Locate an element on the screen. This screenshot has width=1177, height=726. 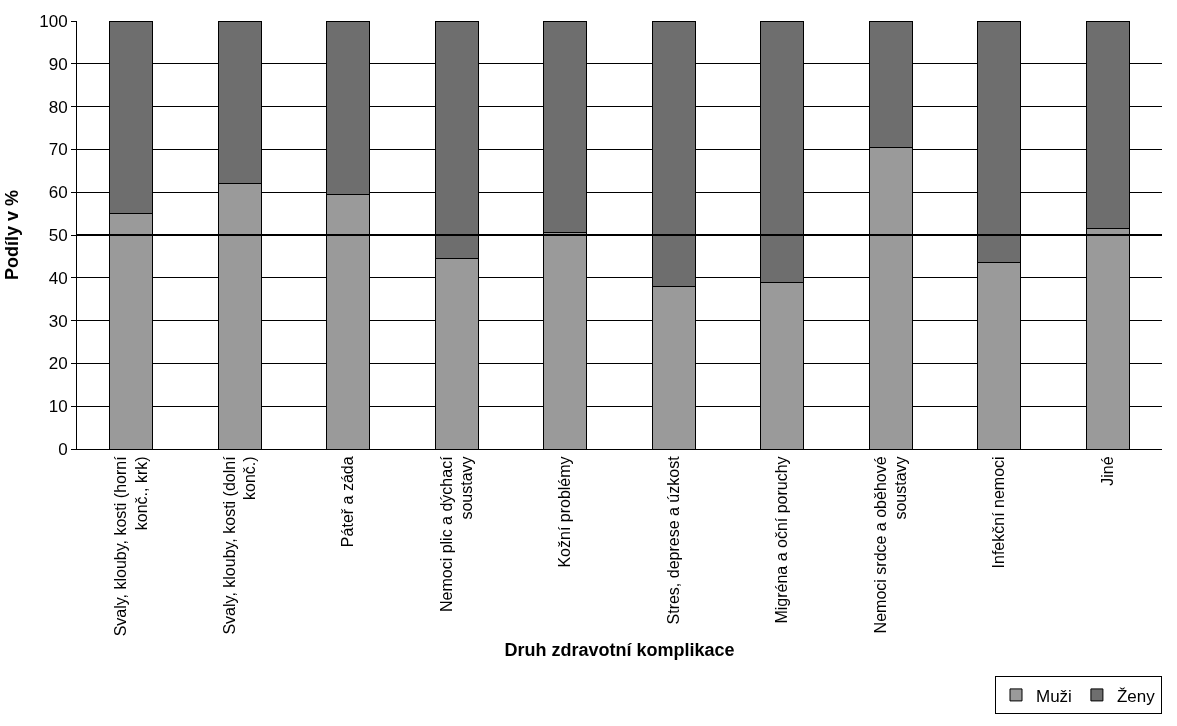
legend-label: Muži is located at coordinates (1054, 696).